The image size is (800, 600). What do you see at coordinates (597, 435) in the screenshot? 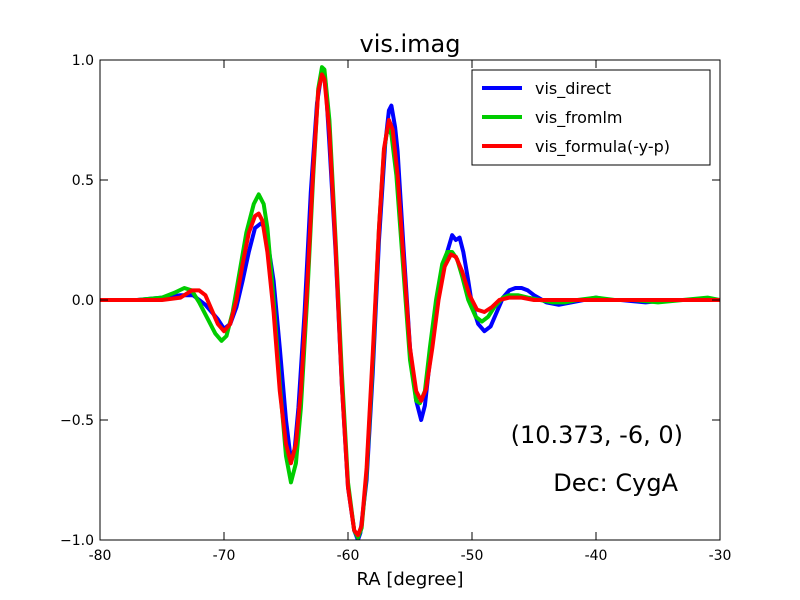
I see `annotation-coordinates: (10.373, -6, 0)` at bounding box center [597, 435].